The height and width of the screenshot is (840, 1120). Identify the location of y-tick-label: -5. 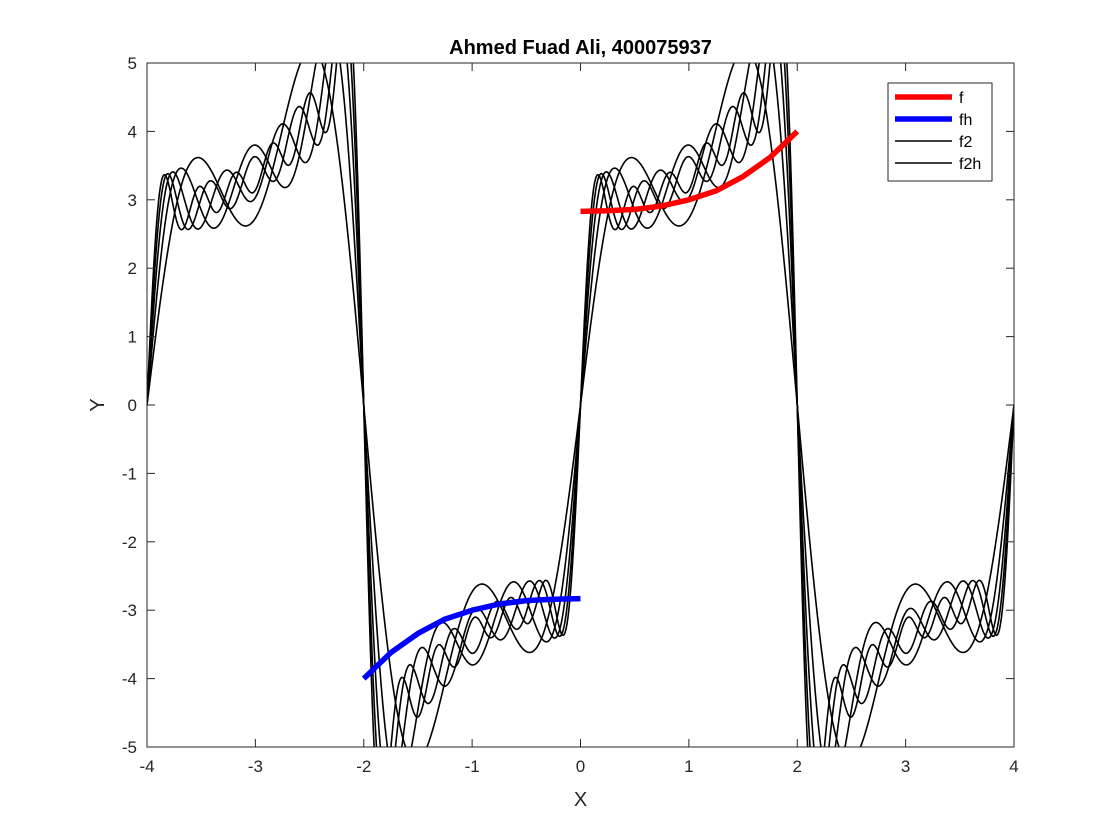
(129, 747).